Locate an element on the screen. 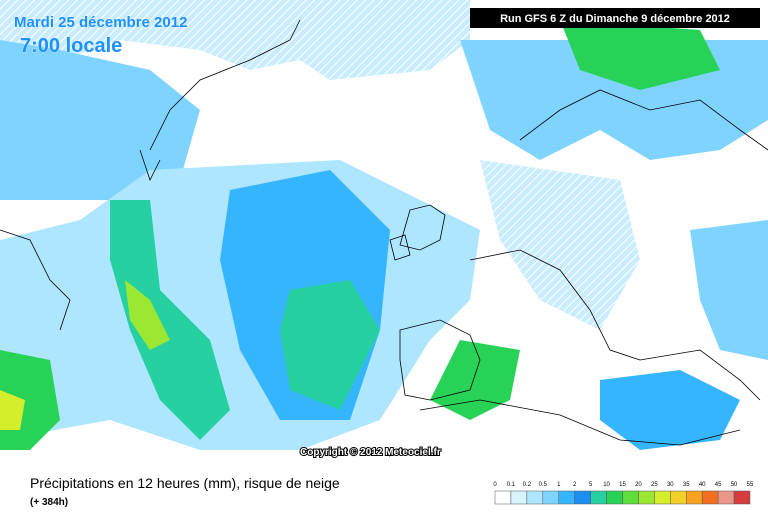 The height and width of the screenshot is (512, 768). legend-label: 5 is located at coordinates (591, 485).